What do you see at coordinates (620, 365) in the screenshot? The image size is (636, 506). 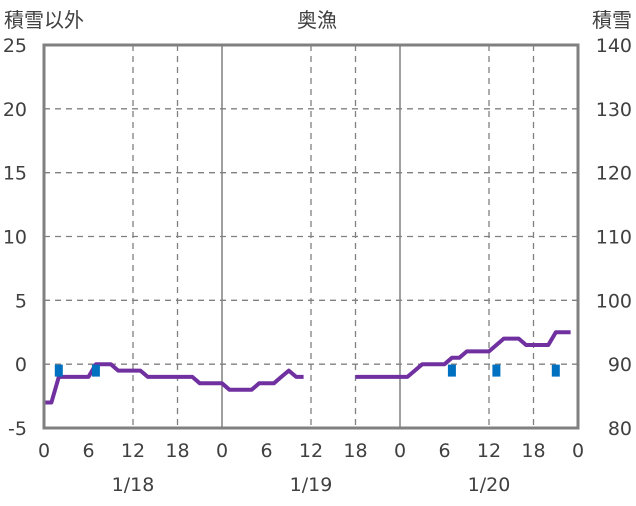 I see `y-right-tick-label: 90` at bounding box center [620, 365].